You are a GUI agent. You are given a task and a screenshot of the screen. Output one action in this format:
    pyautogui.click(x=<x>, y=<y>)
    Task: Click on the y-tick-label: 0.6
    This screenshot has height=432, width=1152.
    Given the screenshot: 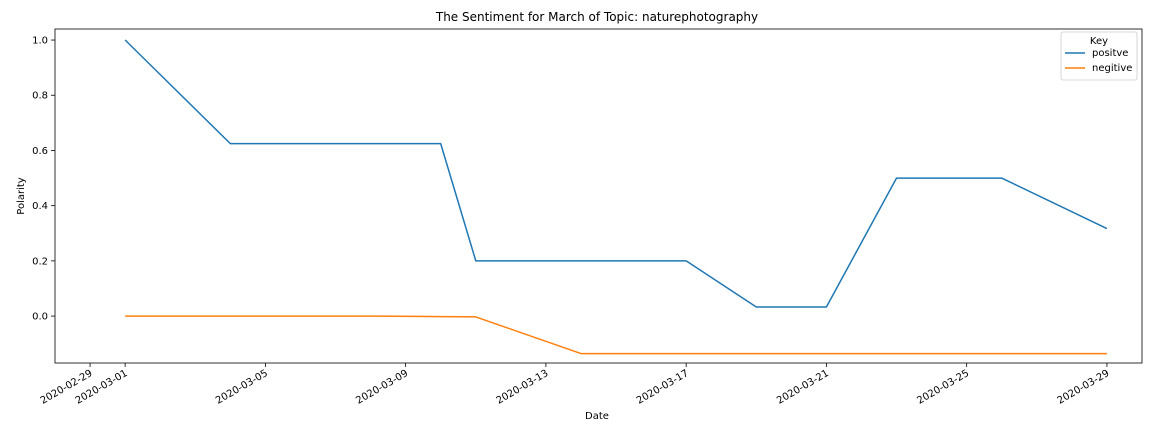 What is the action you would take?
    pyautogui.click(x=40, y=151)
    